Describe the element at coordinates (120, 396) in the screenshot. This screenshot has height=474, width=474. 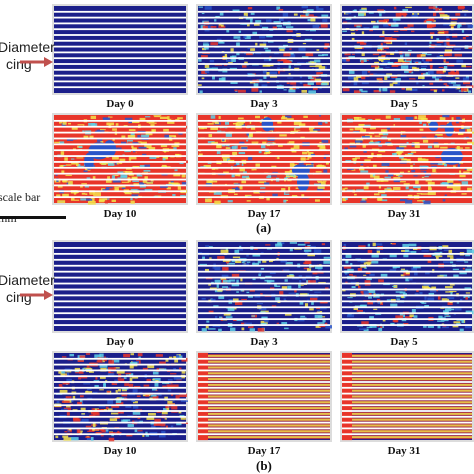
I see `heatmap-b-day10` at that location.